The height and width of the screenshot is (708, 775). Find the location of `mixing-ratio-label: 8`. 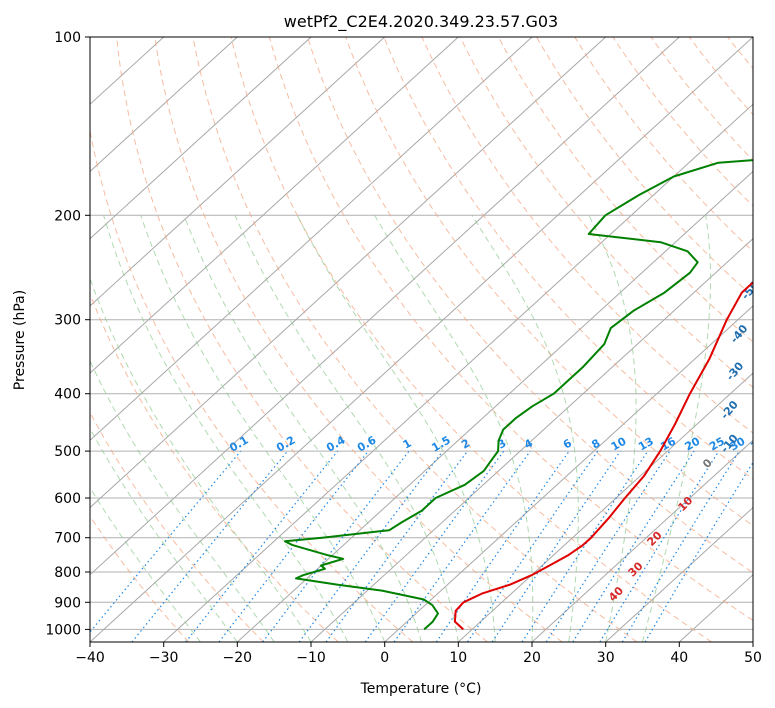

mixing-ratio-label: 8 is located at coordinates (595, 444).